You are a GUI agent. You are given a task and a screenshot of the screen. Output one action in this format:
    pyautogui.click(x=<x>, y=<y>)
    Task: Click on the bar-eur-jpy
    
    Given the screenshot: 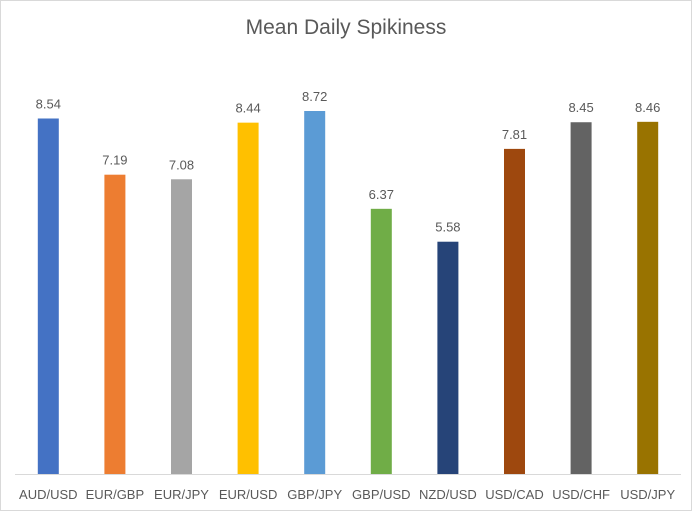 What is the action you would take?
    pyautogui.click(x=181, y=327)
    